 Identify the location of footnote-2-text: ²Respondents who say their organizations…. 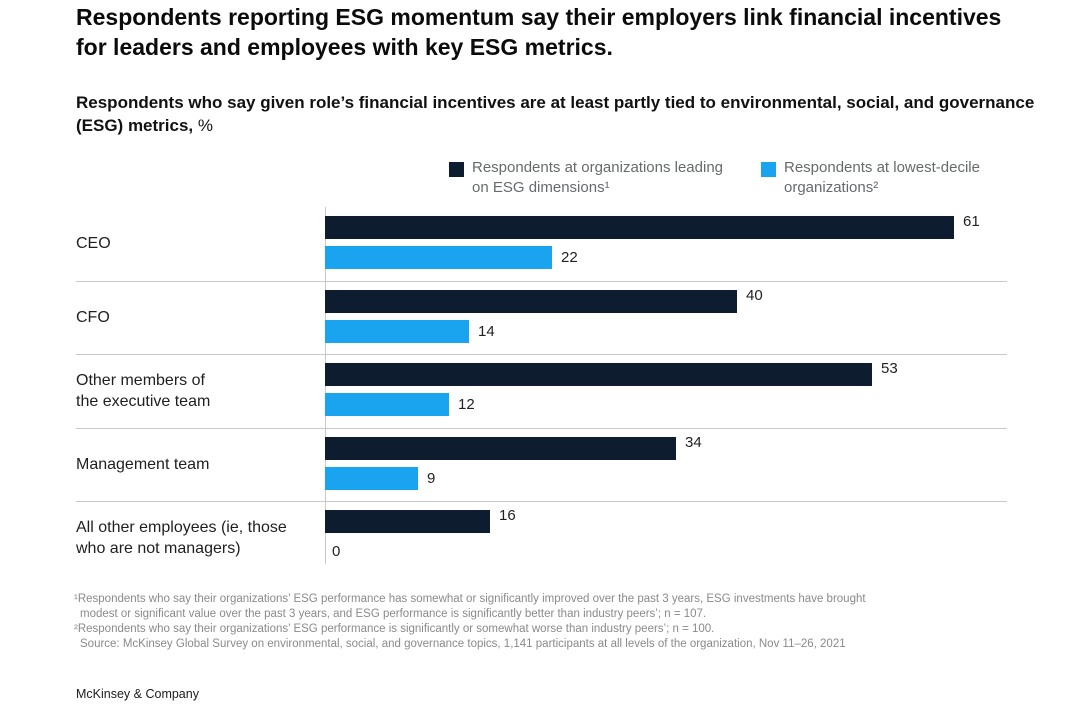
(394, 629).